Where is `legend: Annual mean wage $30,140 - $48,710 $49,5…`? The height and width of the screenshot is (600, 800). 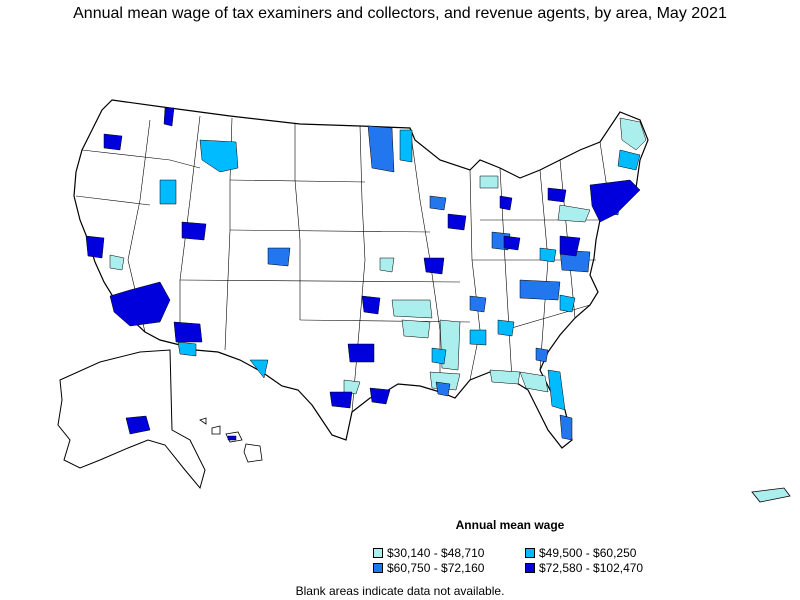 legend: Annual mean wage $30,140 - $48,710 $49,5… is located at coordinates (510, 548).